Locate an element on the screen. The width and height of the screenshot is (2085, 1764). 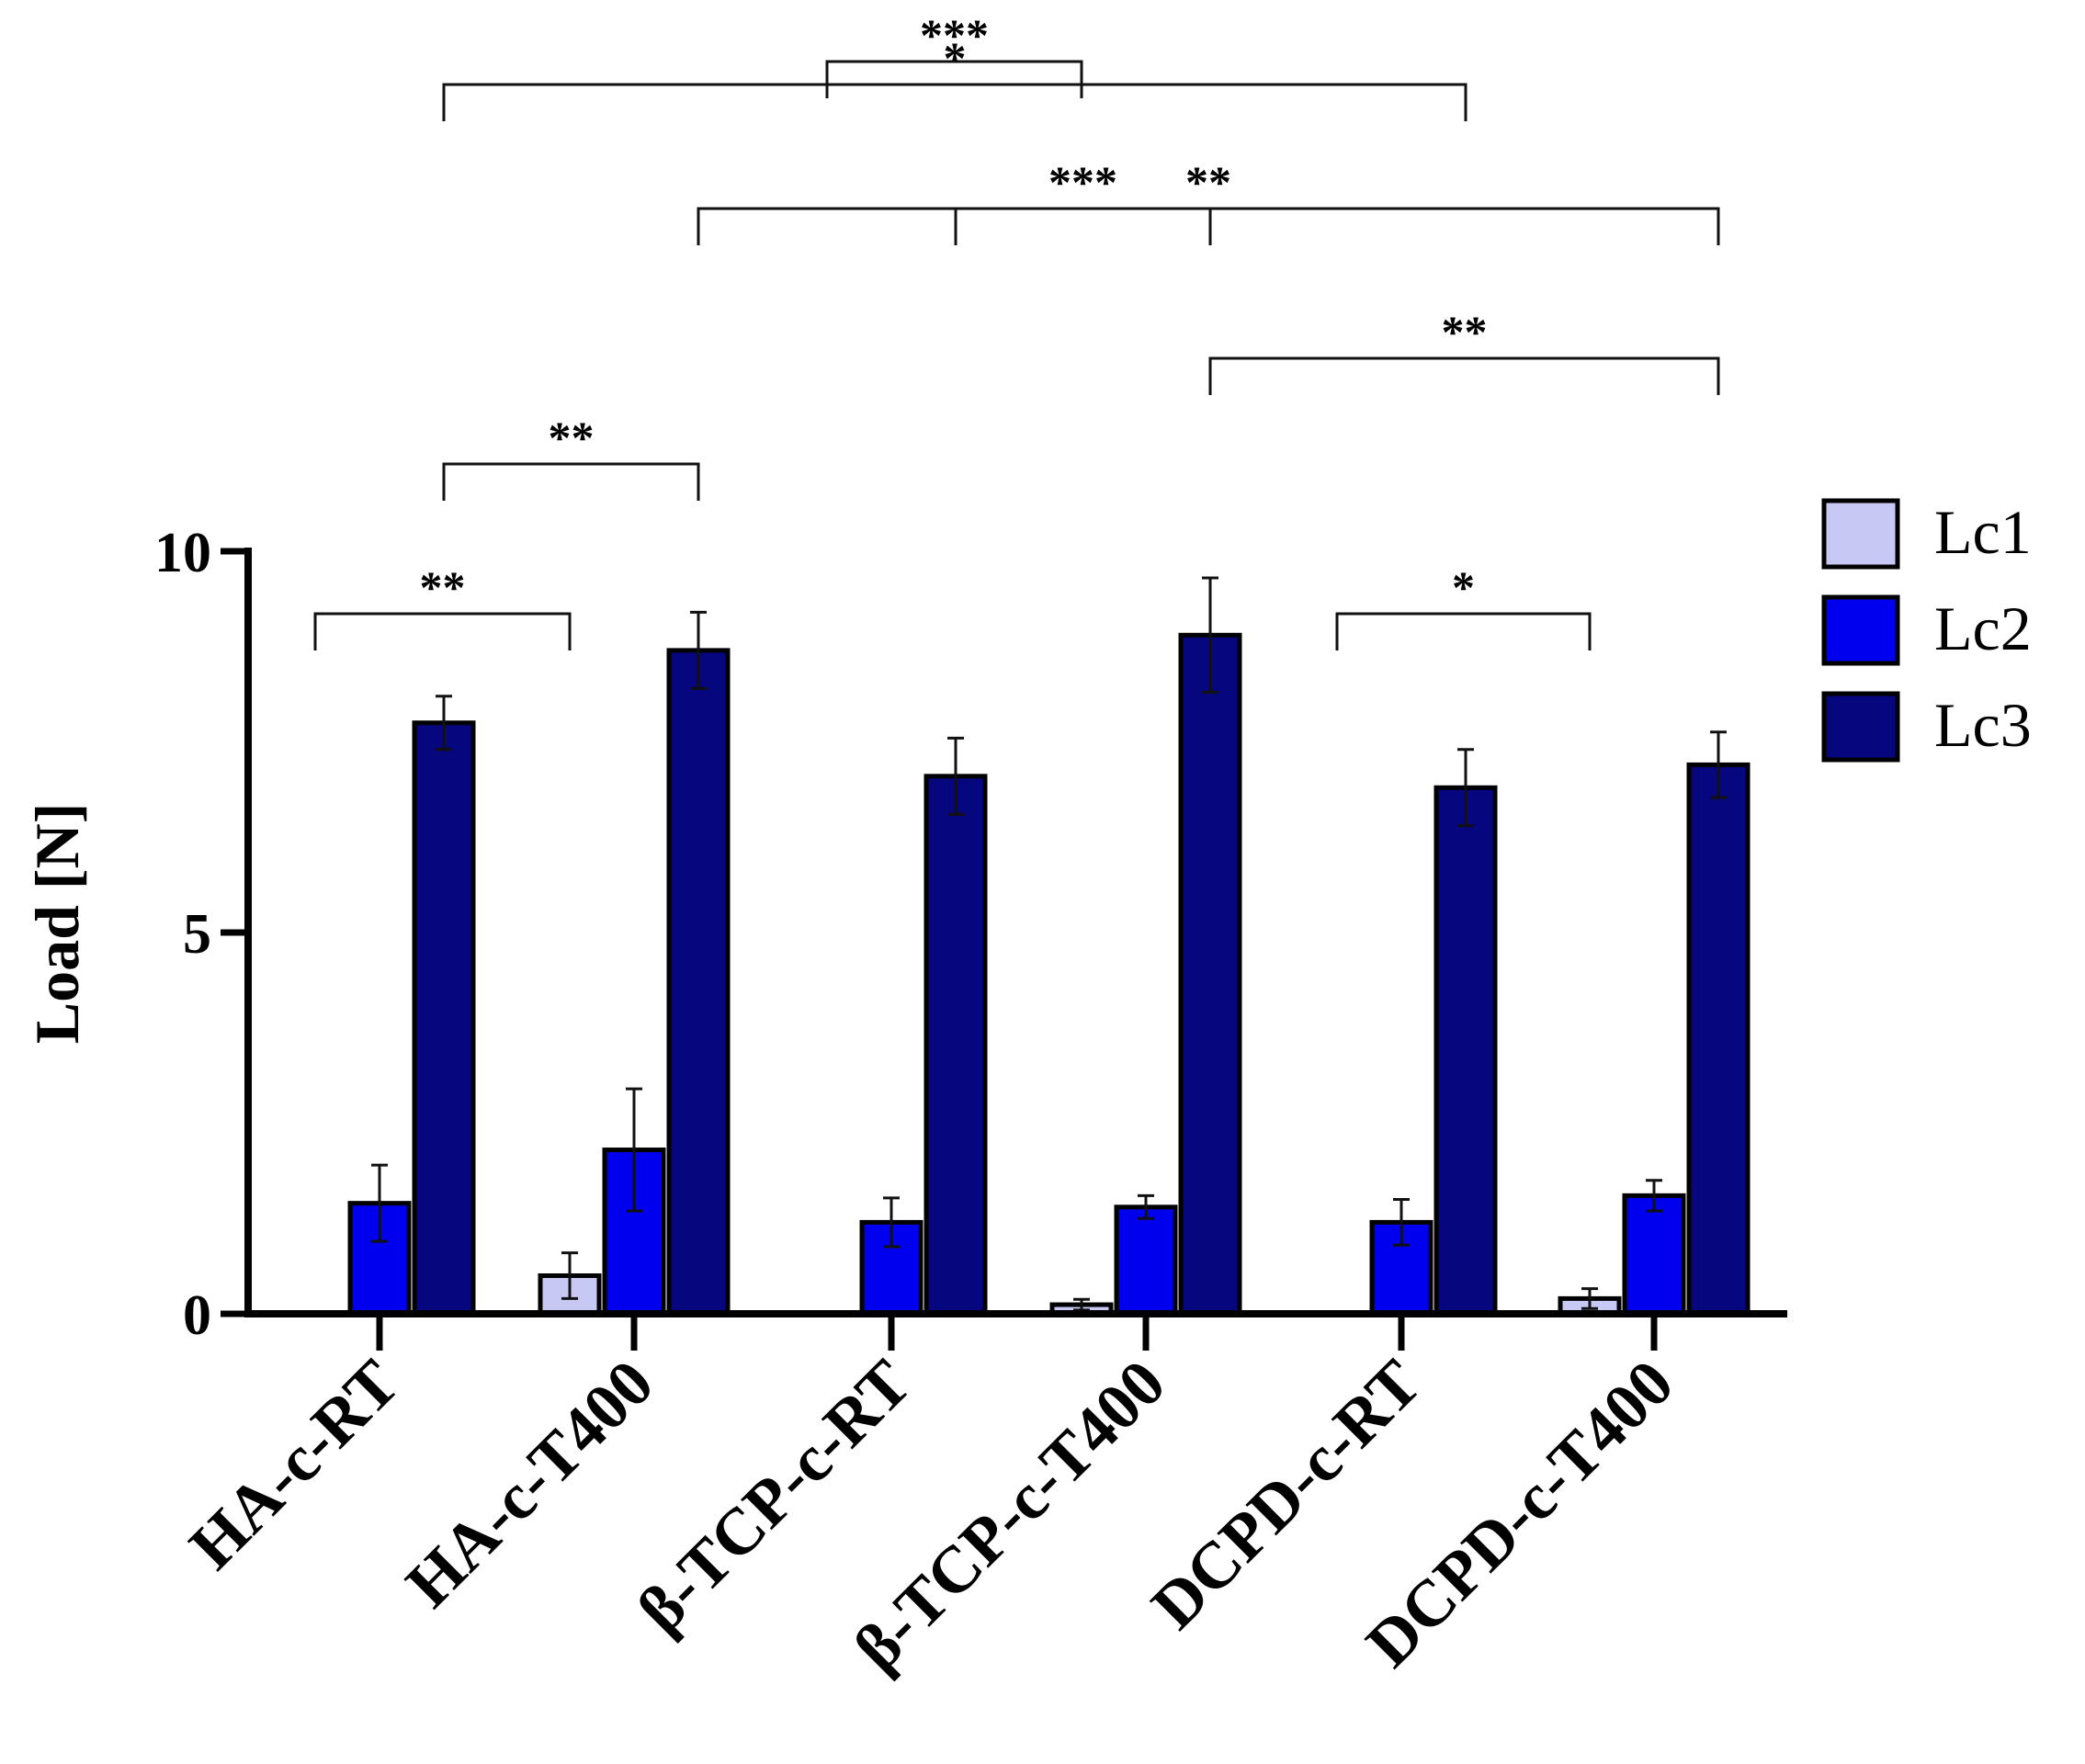
y-tick-label: 5 is located at coordinates (197, 934).